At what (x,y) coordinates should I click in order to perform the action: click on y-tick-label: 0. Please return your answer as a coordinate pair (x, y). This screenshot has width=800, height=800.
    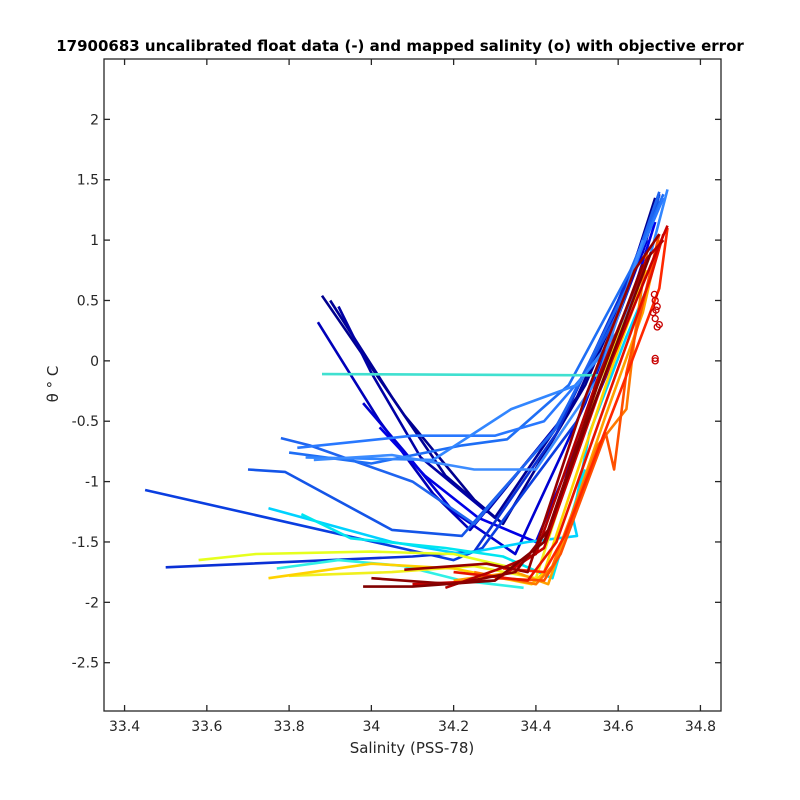
    Looking at the image, I should click on (94, 362).